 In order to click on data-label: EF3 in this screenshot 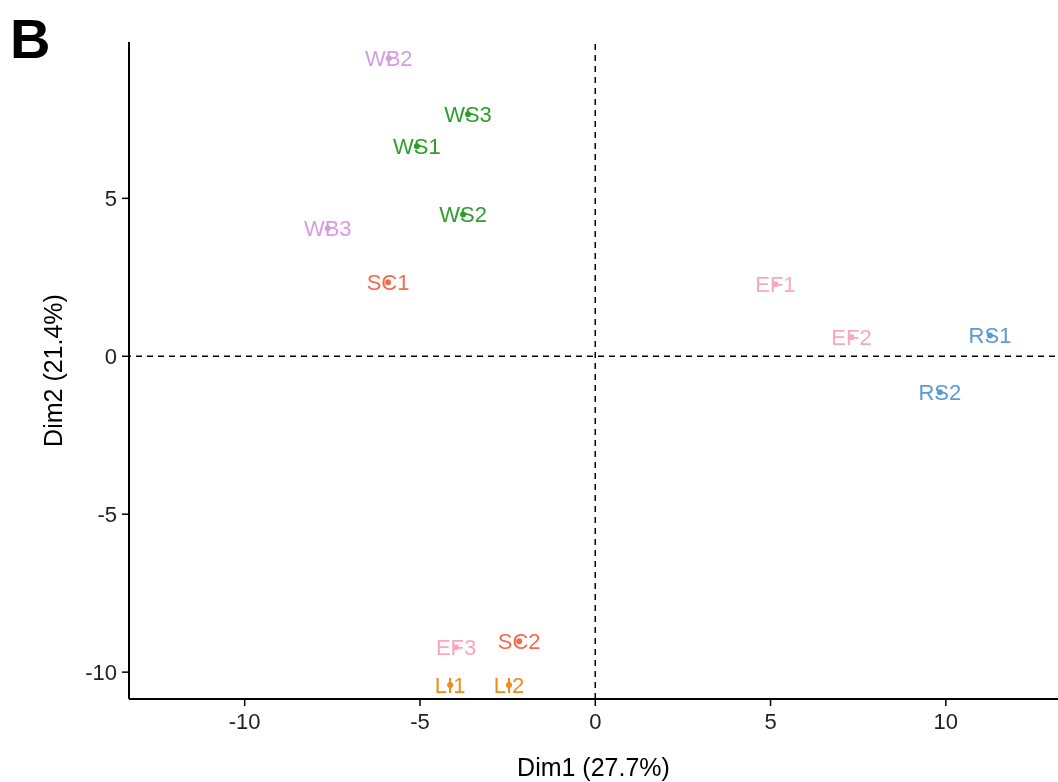, I will do `click(456, 647)`.